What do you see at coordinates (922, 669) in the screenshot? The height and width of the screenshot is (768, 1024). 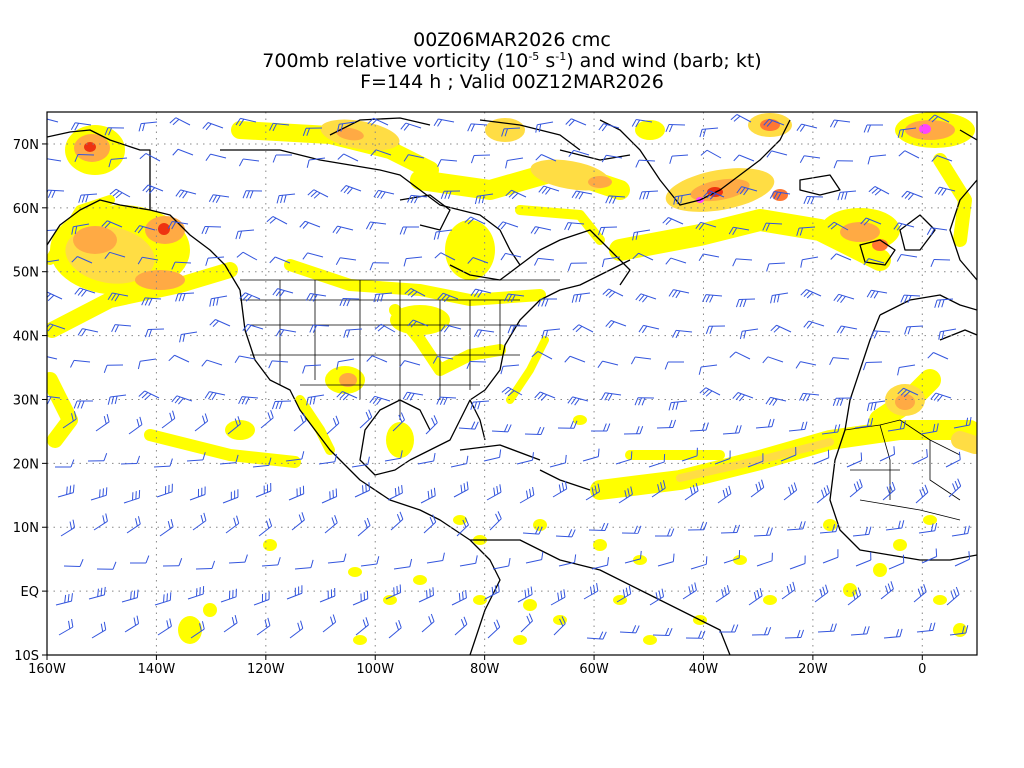 I see `lon-tick-label: 0` at bounding box center [922, 669].